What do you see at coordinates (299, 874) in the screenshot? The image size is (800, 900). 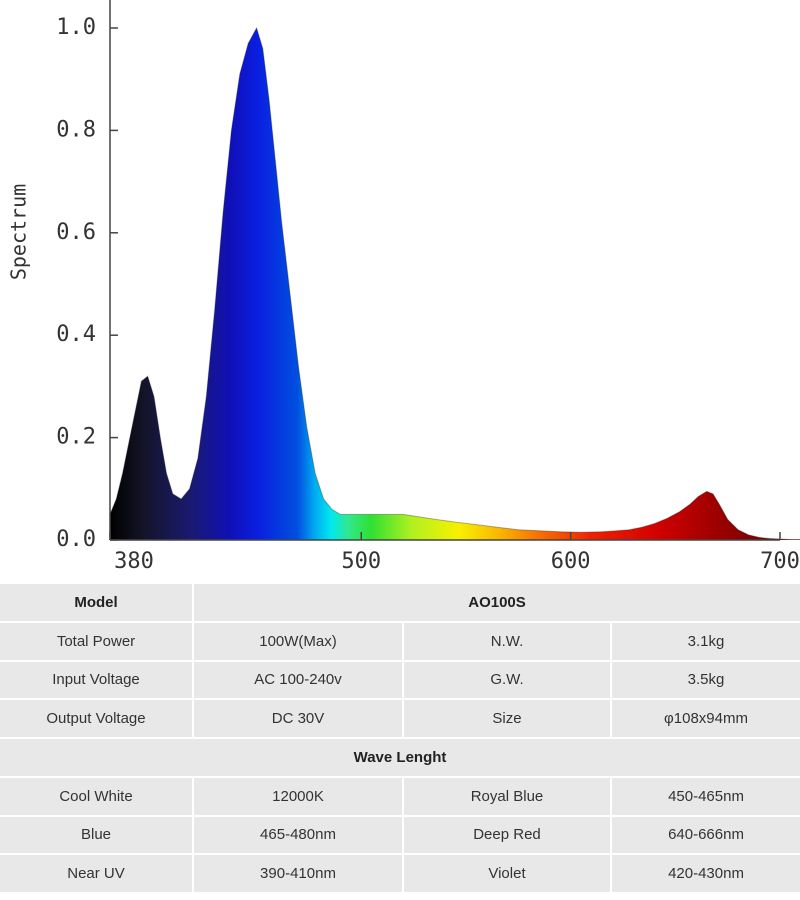 I see `wave-value: 390-410nm` at bounding box center [299, 874].